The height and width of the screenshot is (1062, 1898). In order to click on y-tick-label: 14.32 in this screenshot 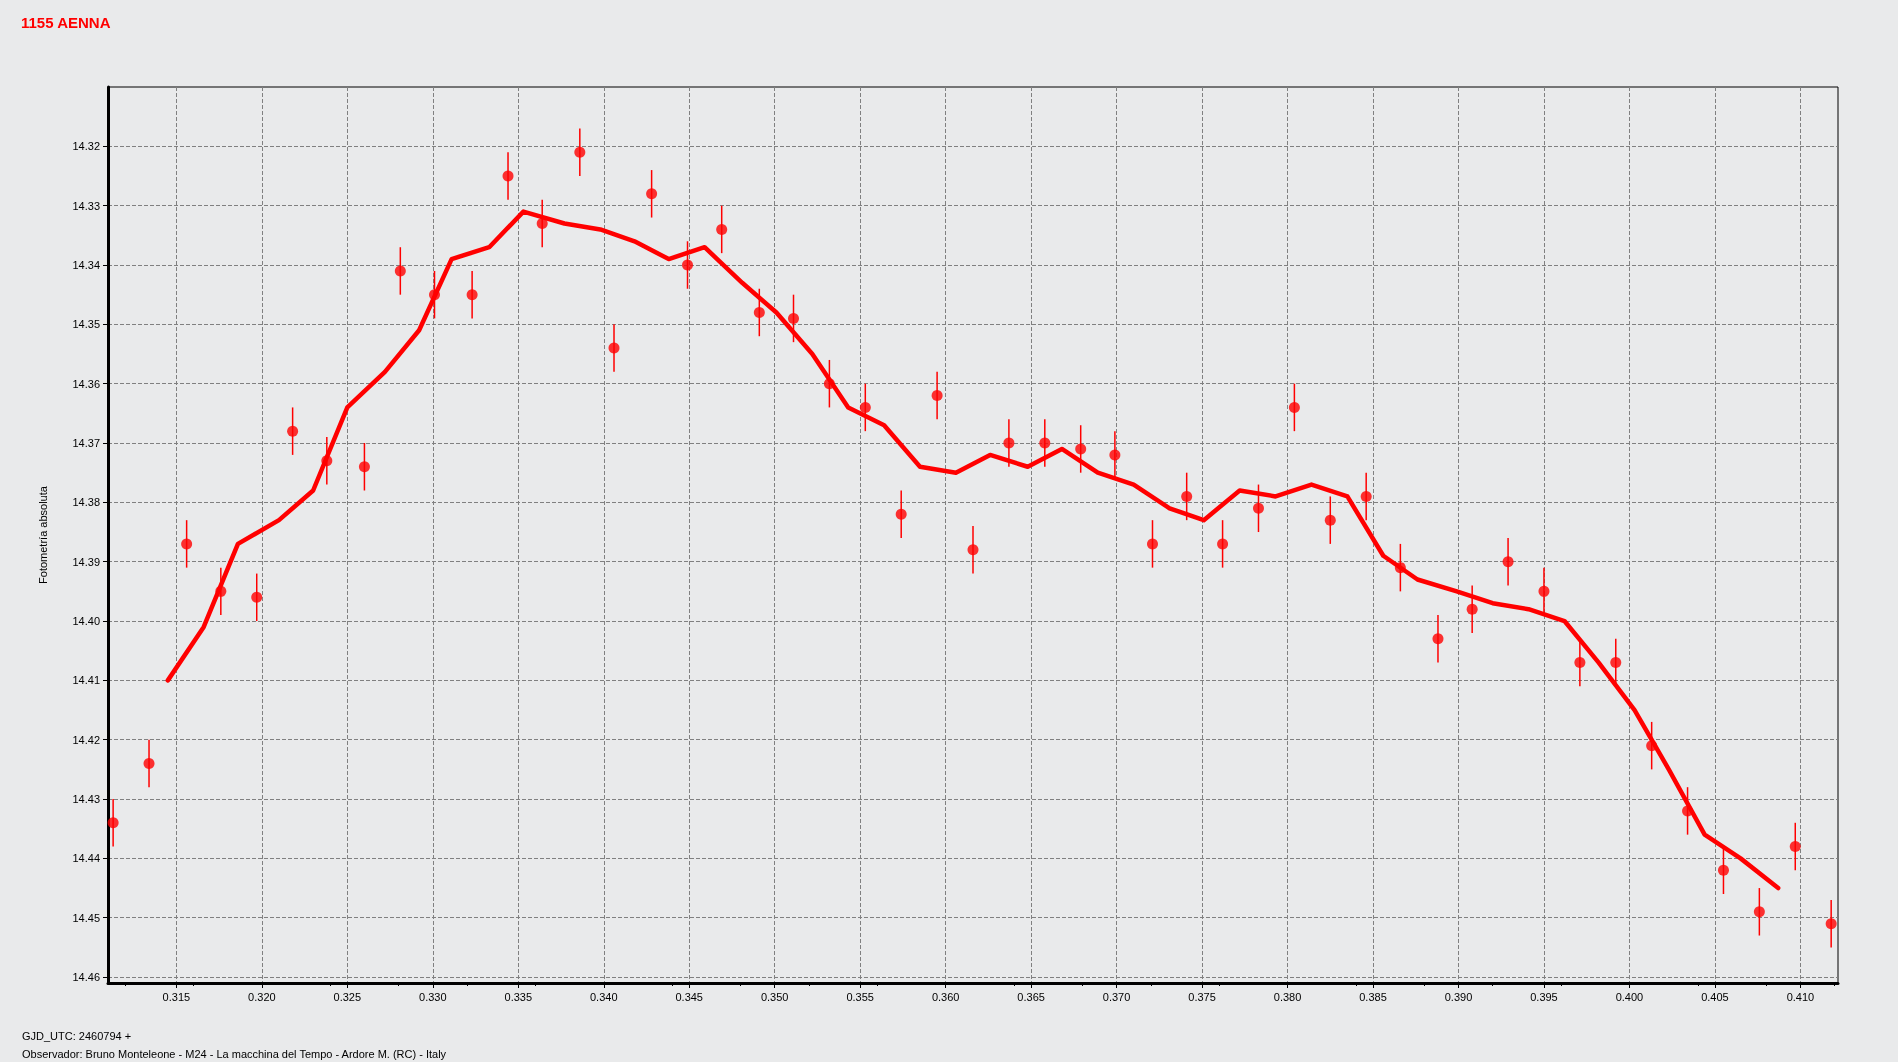, I will do `click(86, 146)`.